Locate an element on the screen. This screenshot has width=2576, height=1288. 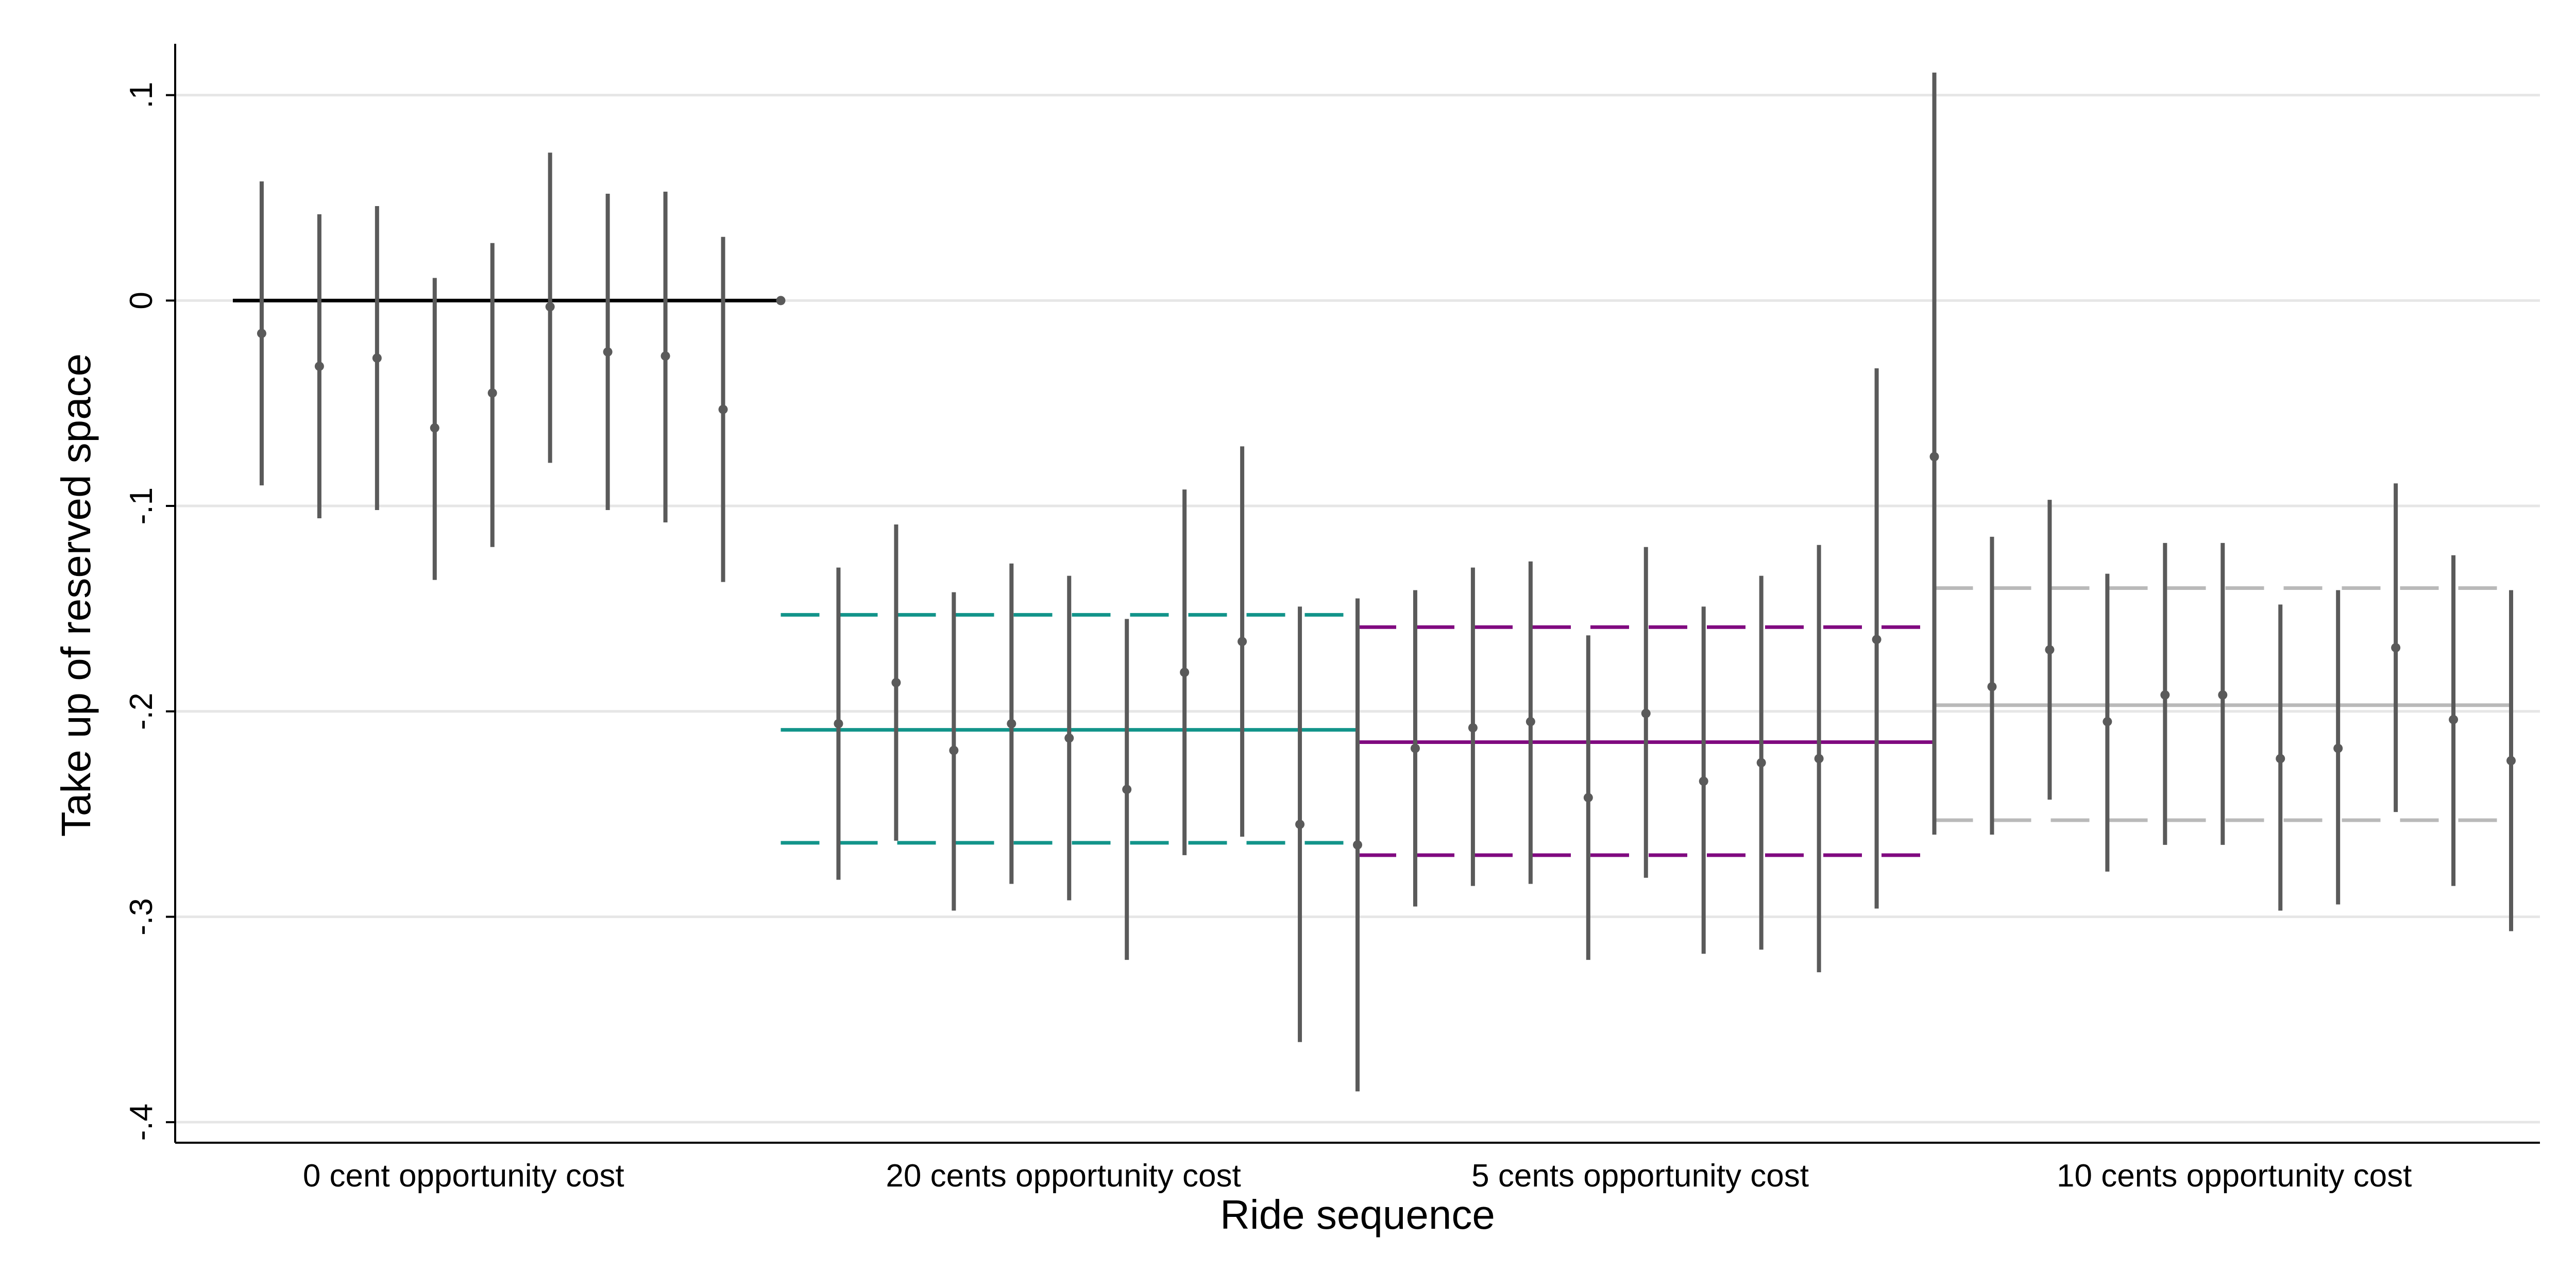
x-category-label: 10 cents opportunity cost is located at coordinates (2234, 1176).